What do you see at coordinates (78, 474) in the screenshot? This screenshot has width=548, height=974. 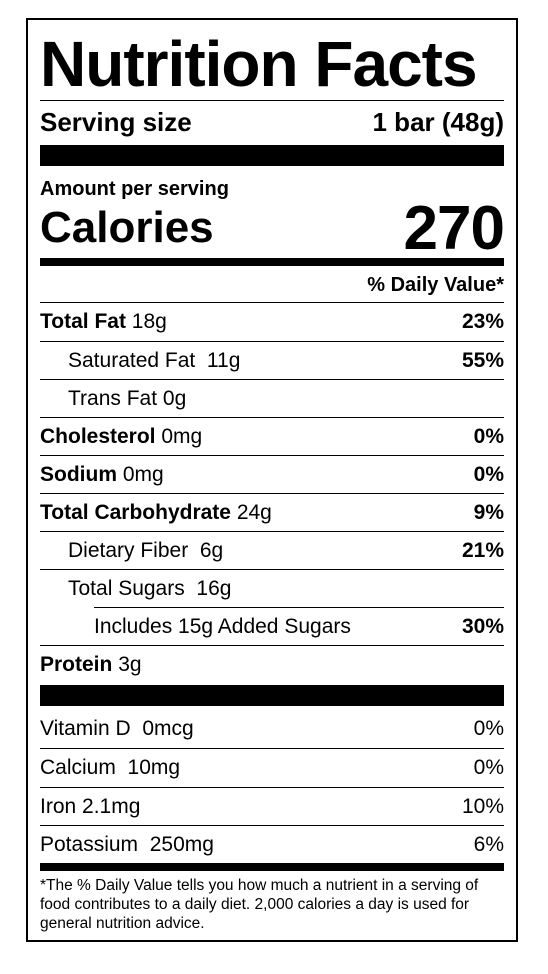 I see `nutrient-name: Sodium` at bounding box center [78, 474].